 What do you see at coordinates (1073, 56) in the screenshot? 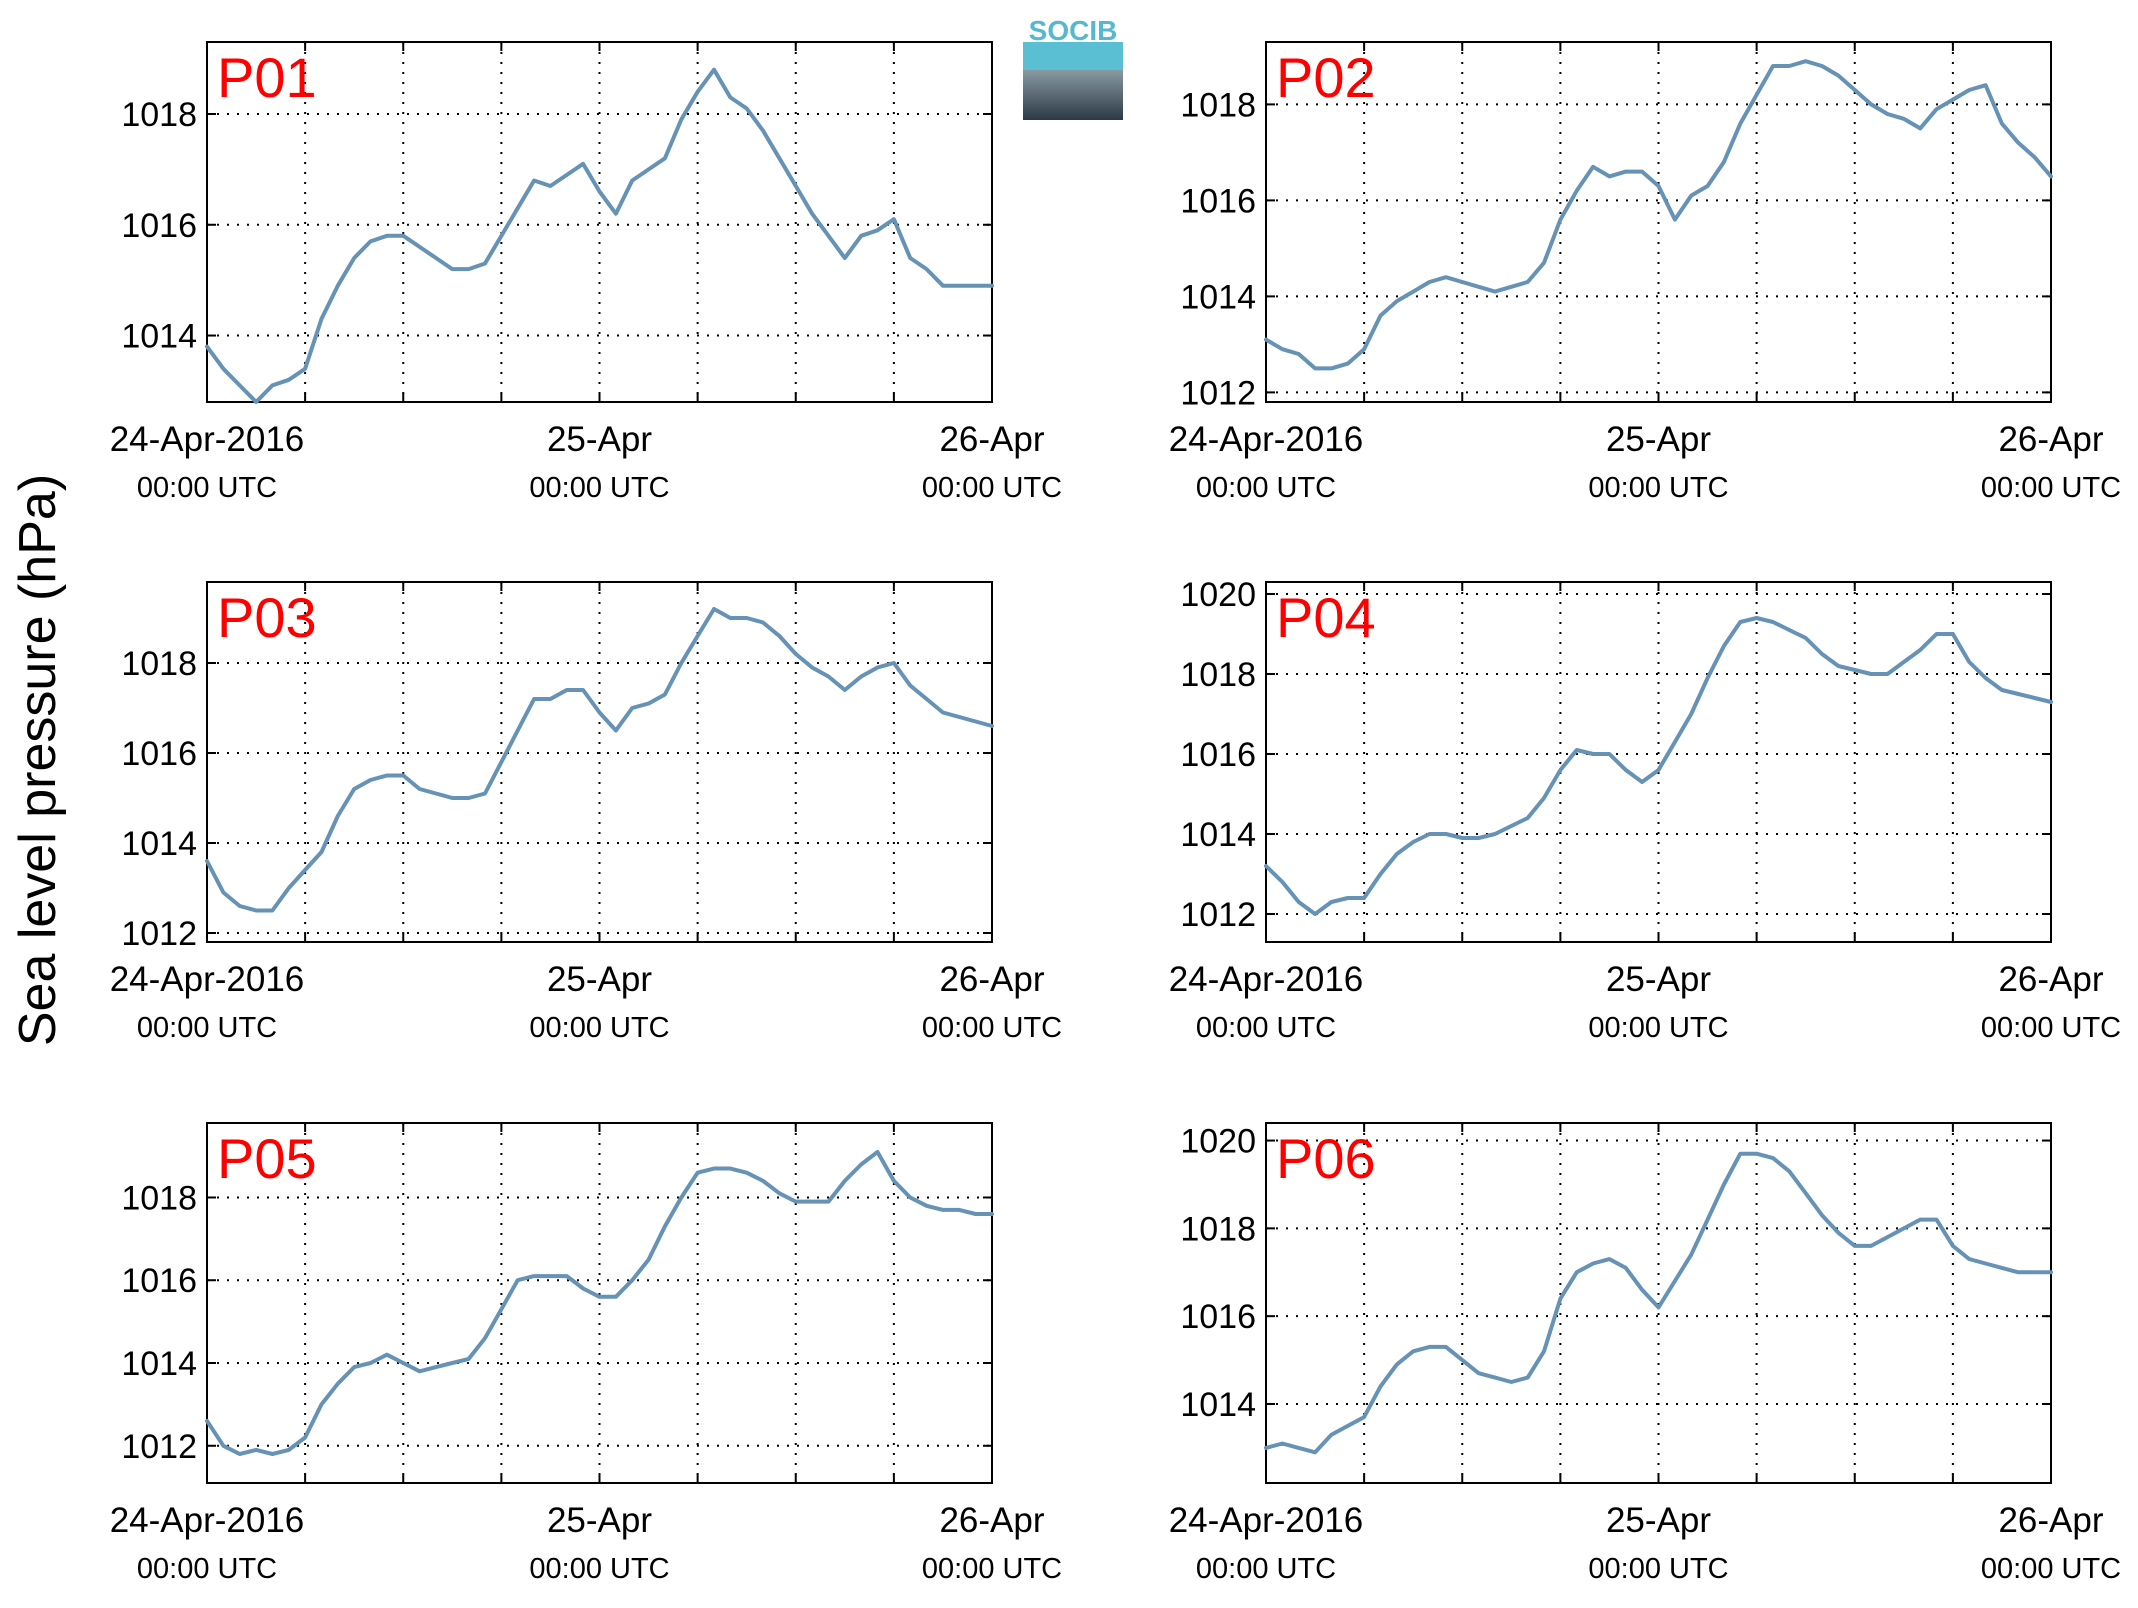
I see `socib-logo-top-band` at bounding box center [1073, 56].